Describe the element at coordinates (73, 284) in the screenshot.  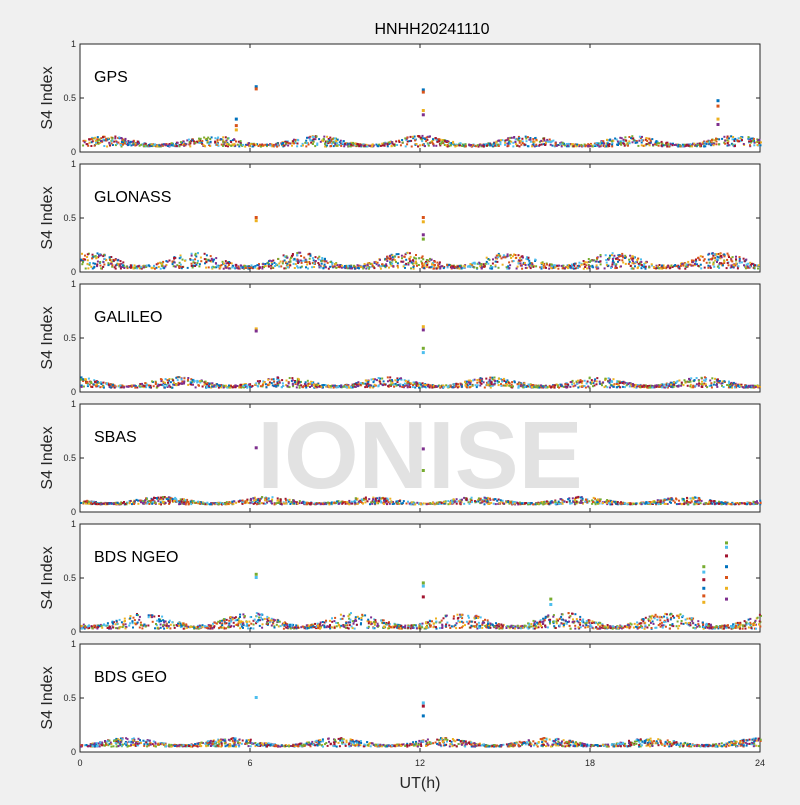
I see `y-tick-label: 1` at that location.